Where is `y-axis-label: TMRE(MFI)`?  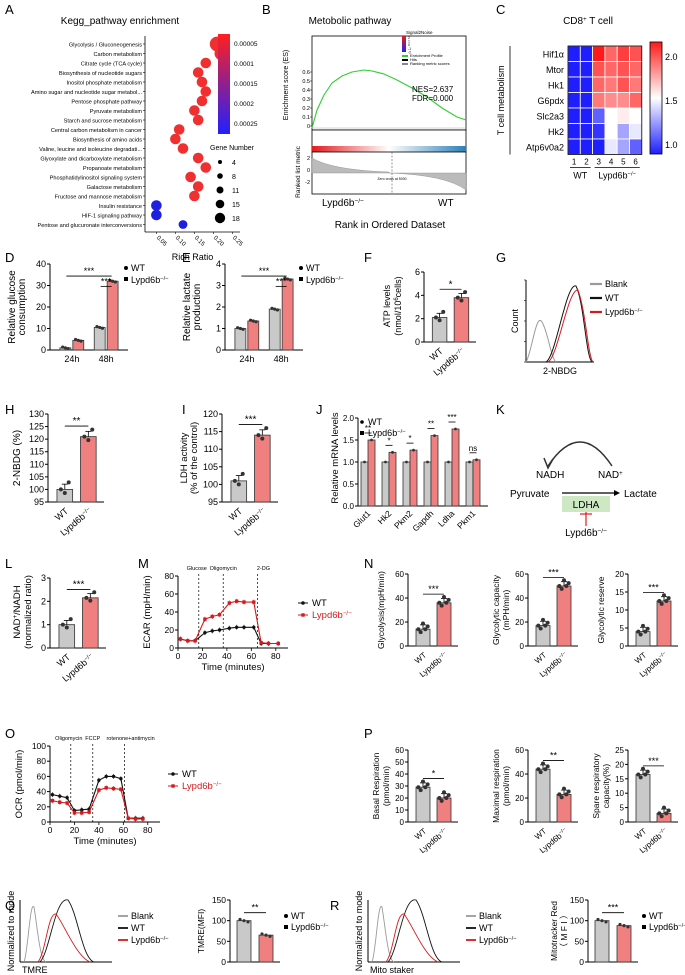 y-axis-label: TMRE(MFI) is located at coordinates (201, 931).